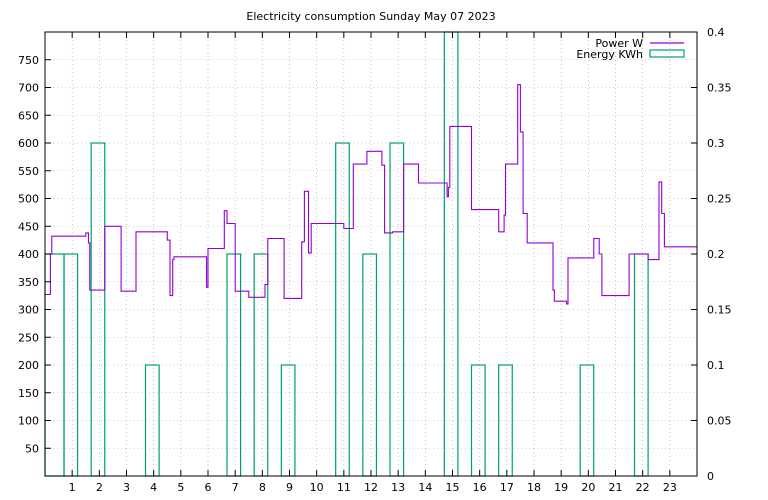  I want to click on legend-label-power: Power W, so click(619, 43).